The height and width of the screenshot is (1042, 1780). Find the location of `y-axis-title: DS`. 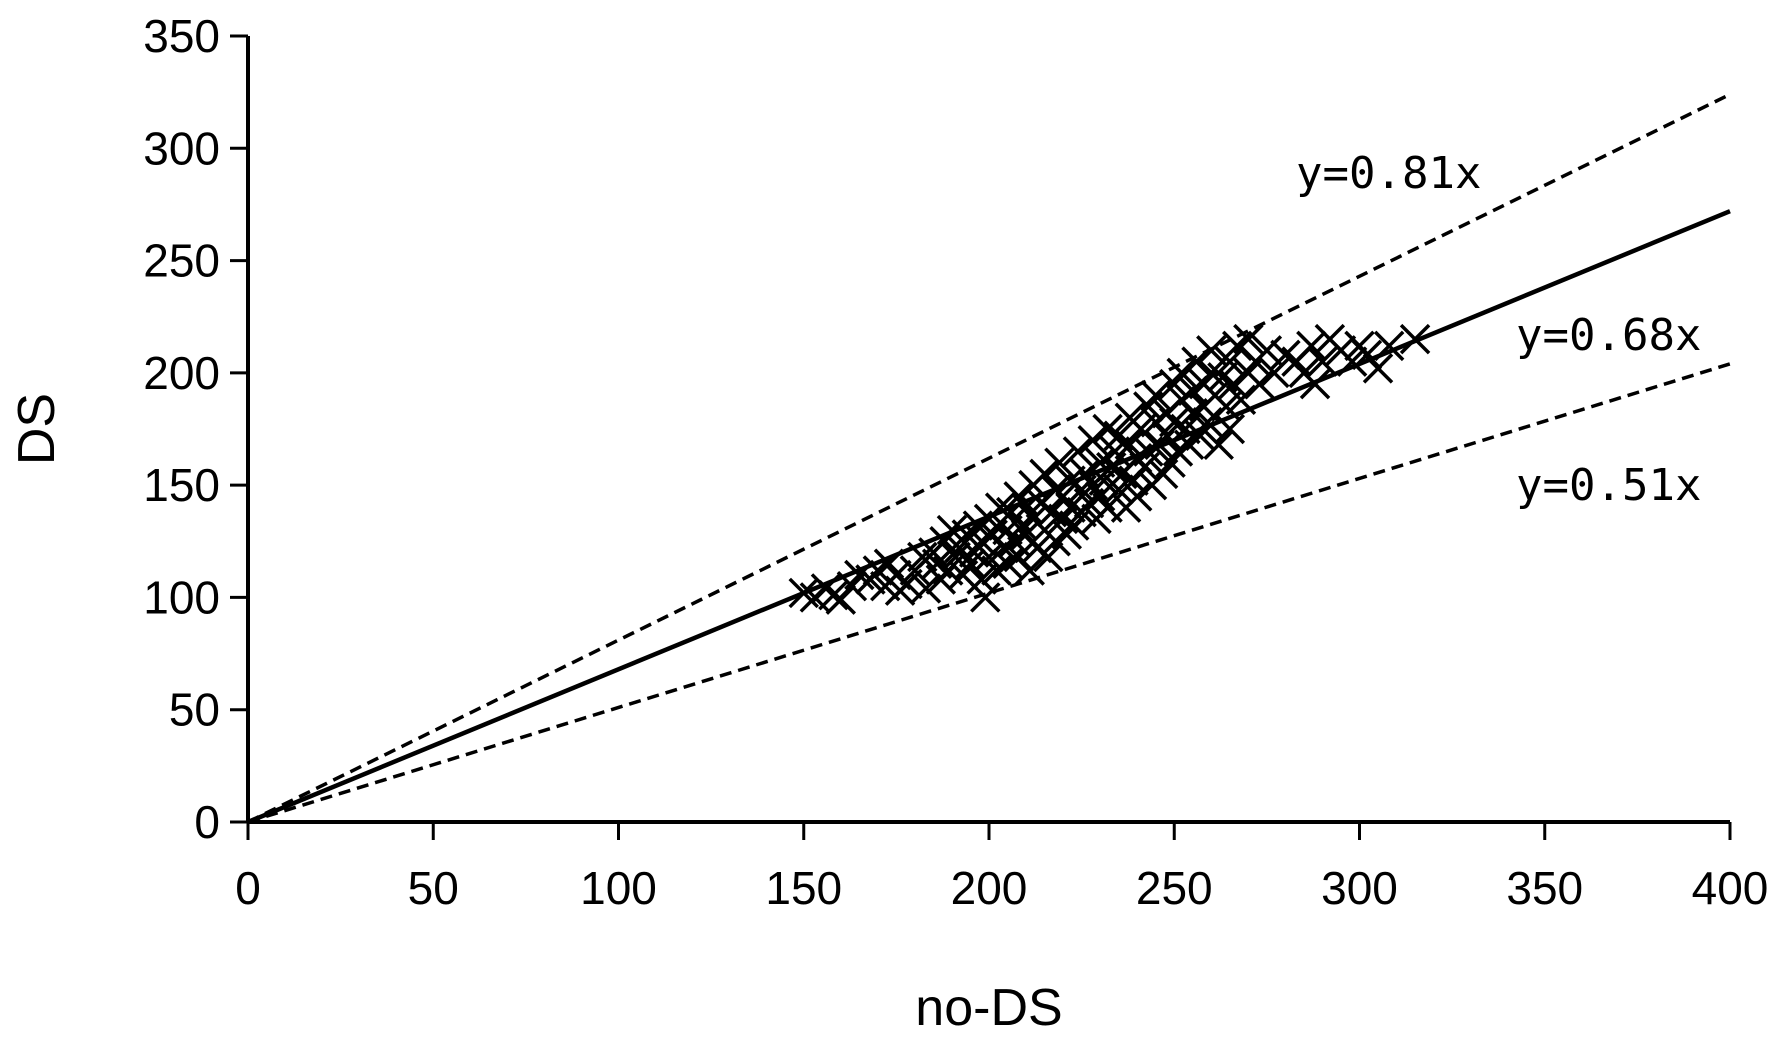

y-axis-title: DS is located at coordinates (37, 429).